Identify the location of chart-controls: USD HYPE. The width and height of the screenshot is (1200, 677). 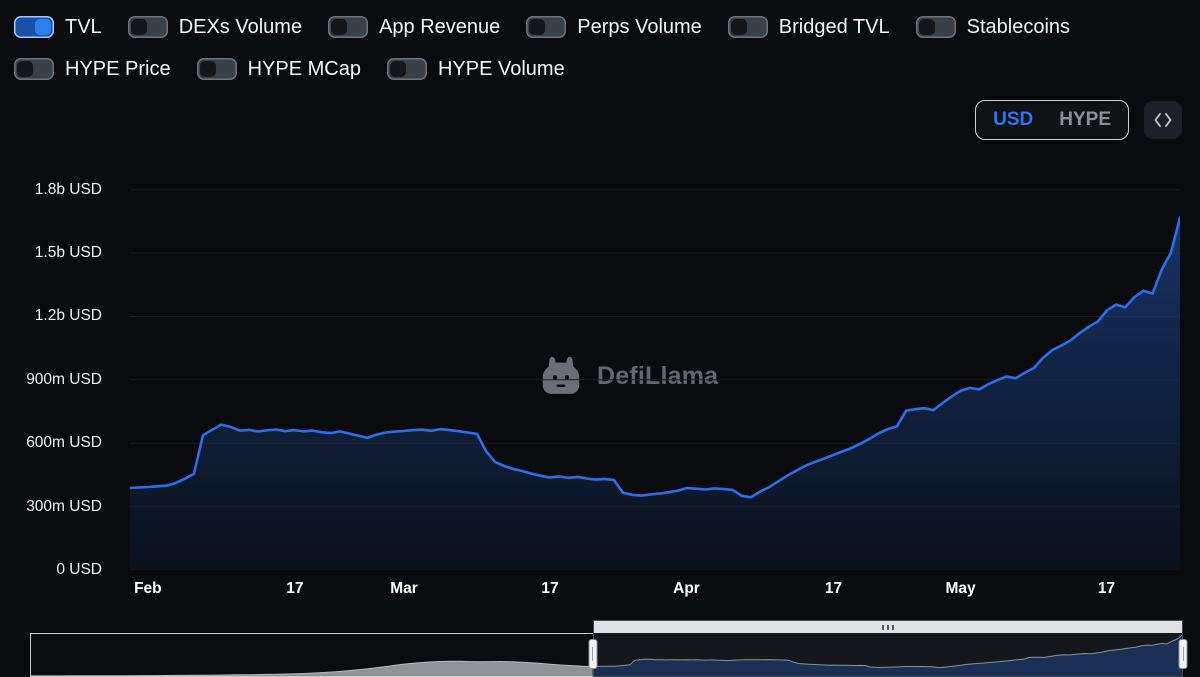
(1078, 120).